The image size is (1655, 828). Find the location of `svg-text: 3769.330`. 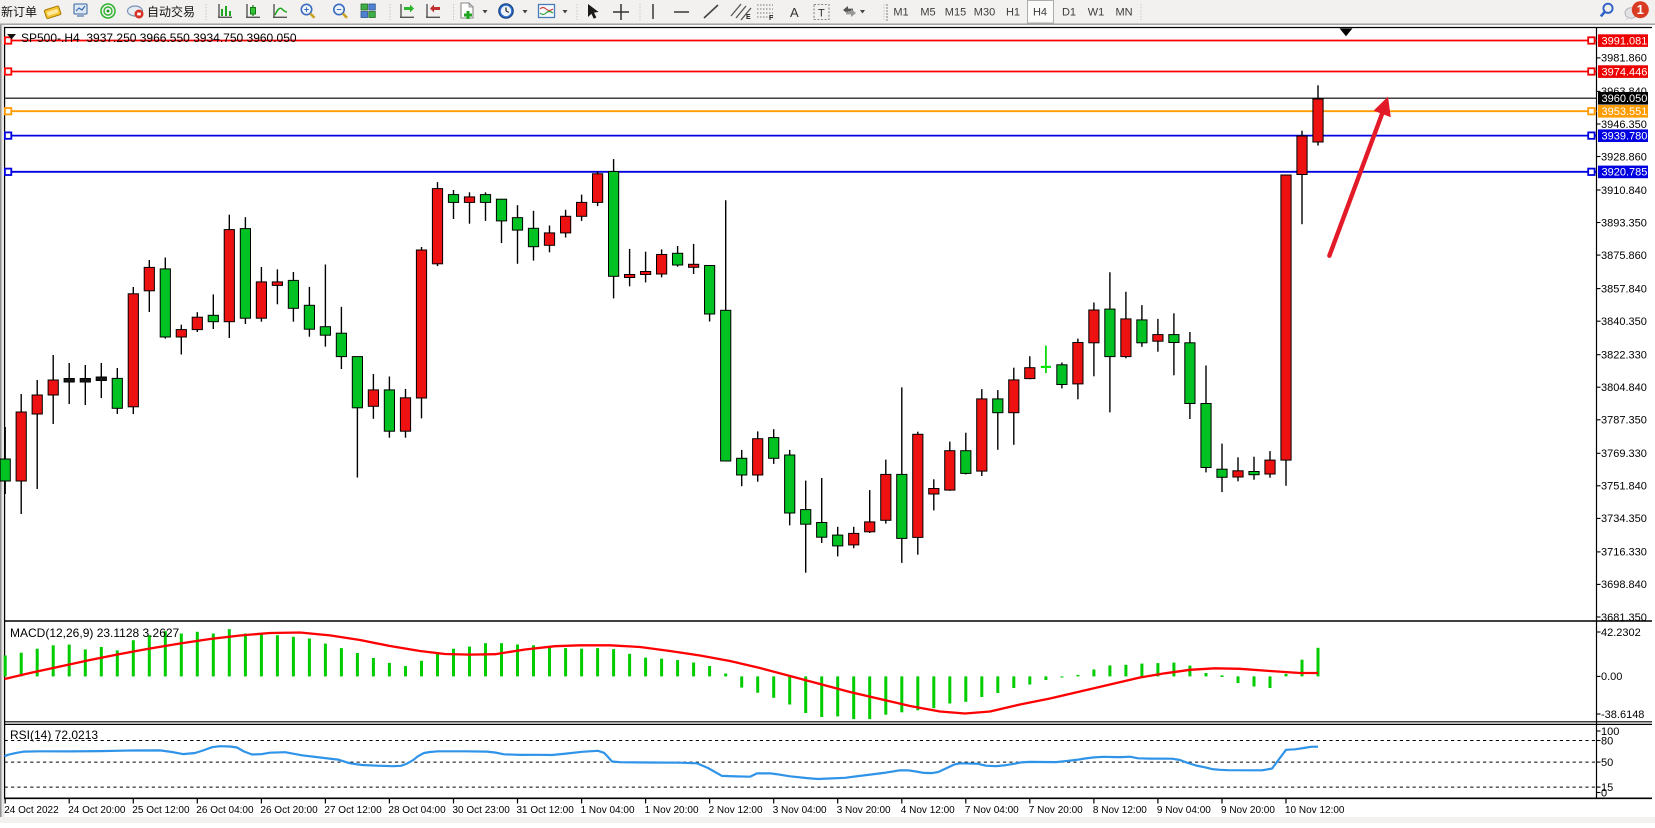

svg-text: 3769.330 is located at coordinates (1624, 454).